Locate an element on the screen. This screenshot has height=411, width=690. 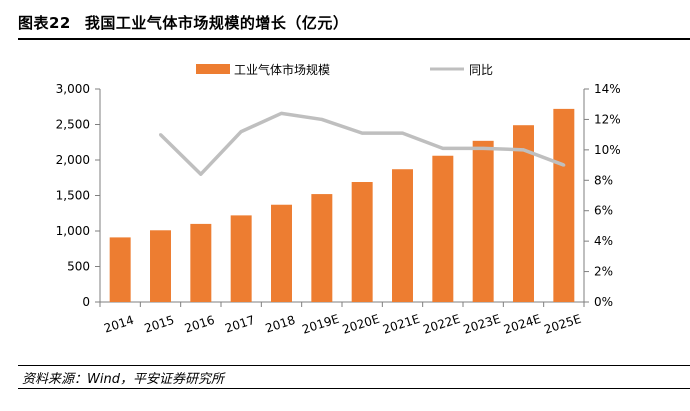
legend-label-line: 同比 is located at coordinates (481, 70).